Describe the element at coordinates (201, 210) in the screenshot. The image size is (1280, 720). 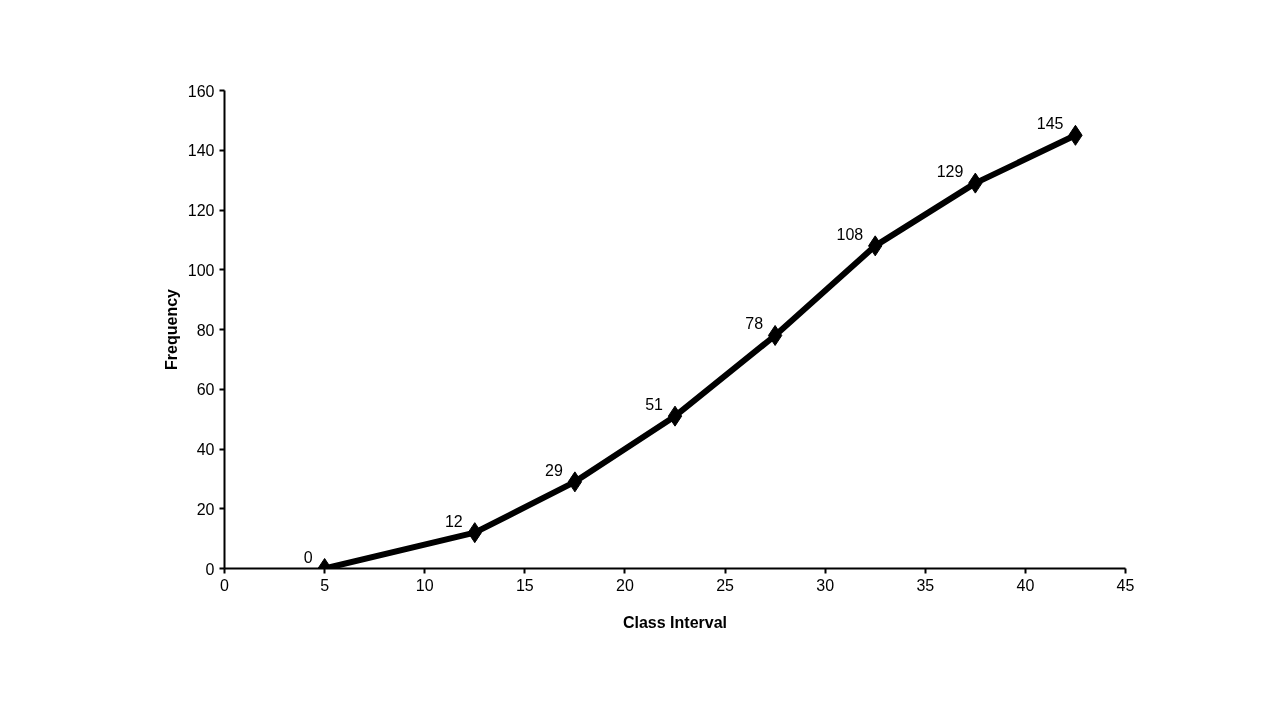
I see `y-tick-label: 120` at that location.